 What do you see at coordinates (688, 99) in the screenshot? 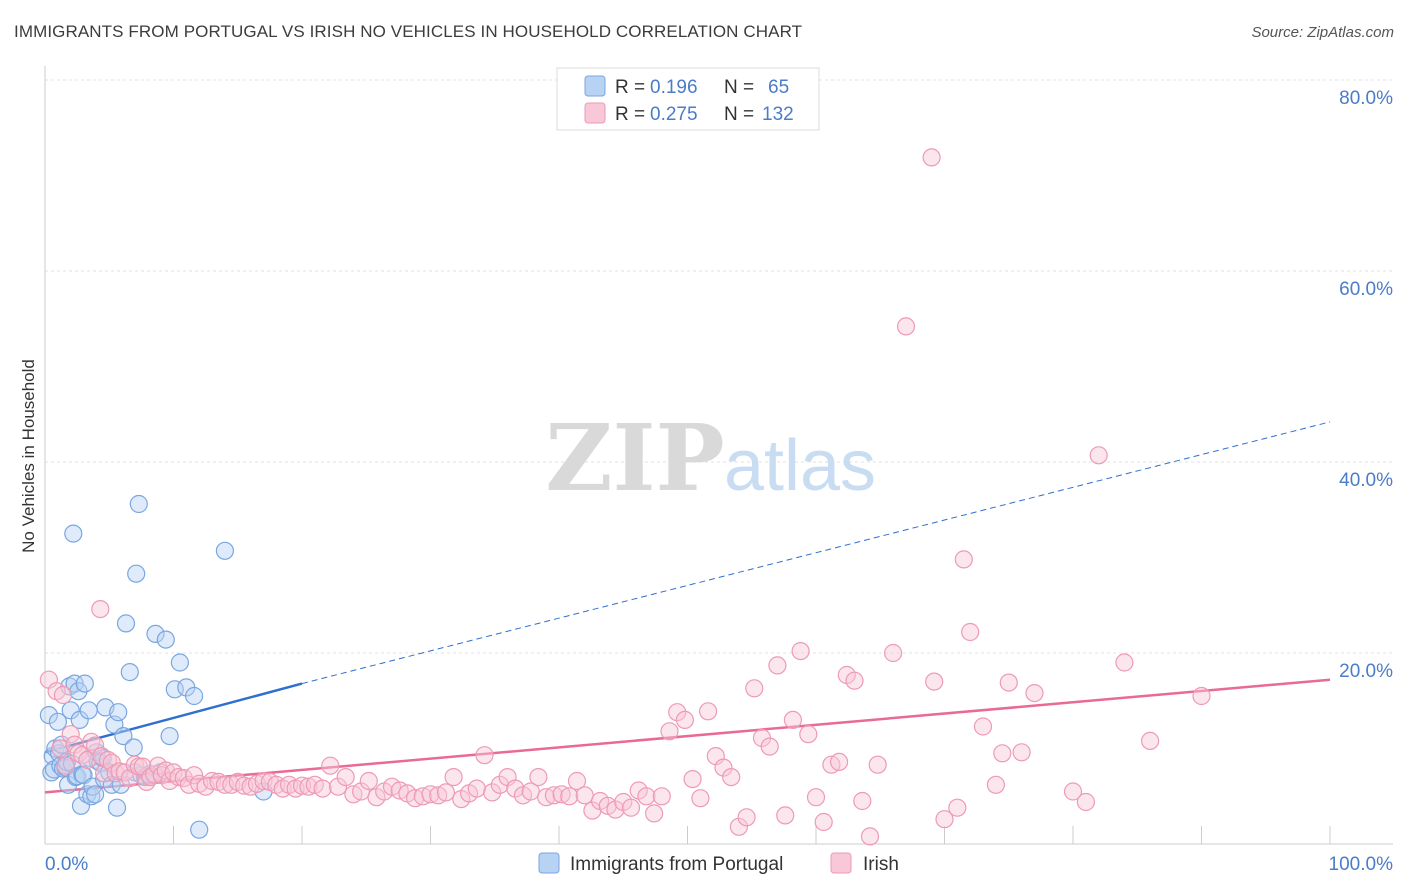
I see `stats-legend: R = 0.196 N = 65 R = 0.275 N = 132` at bounding box center [688, 99].